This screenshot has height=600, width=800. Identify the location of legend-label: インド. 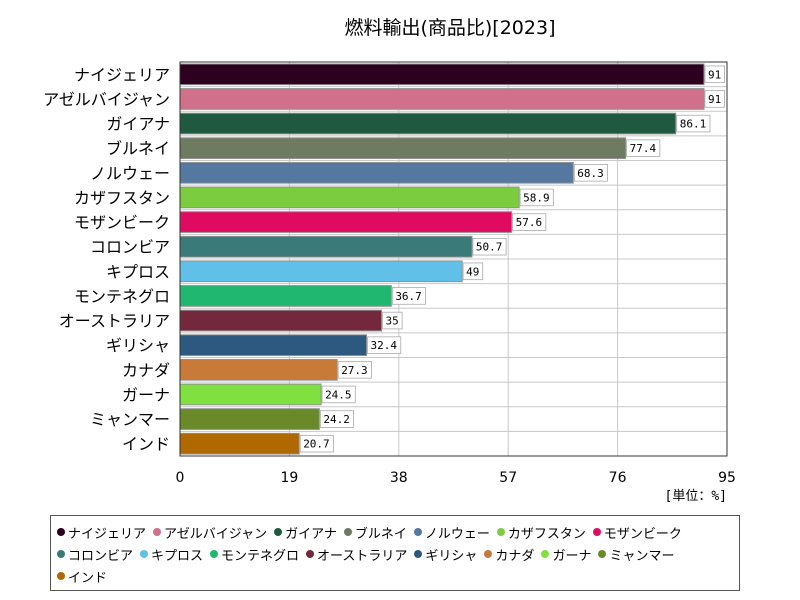
(88, 578).